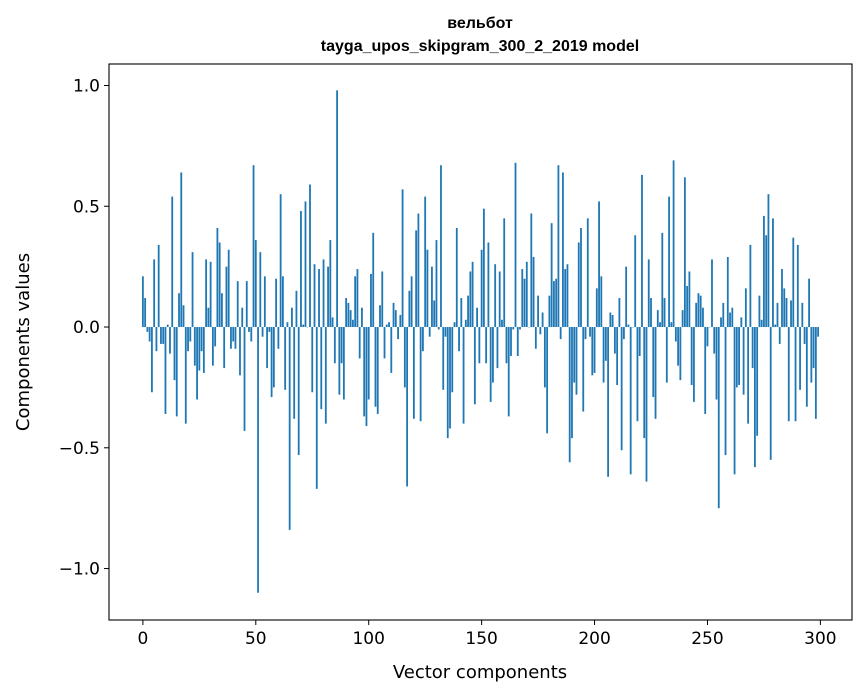 The height and width of the screenshot is (696, 867). What do you see at coordinates (707, 639) in the screenshot?
I see `x-tick-label: 250` at bounding box center [707, 639].